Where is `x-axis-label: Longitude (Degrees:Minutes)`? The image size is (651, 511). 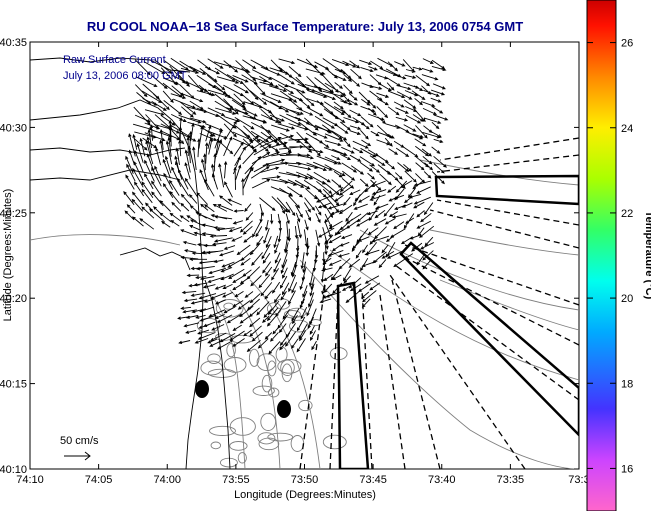
x-axis-label: Longitude (Degrees:Minutes) is located at coordinates (305, 495).